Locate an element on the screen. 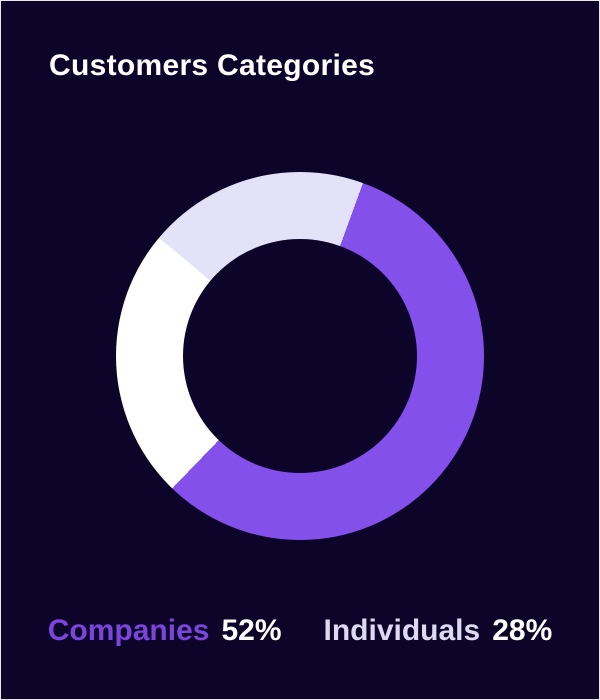 The height and width of the screenshot is (700, 600). legend-item-individuals: Individuals 28% is located at coordinates (438, 631).